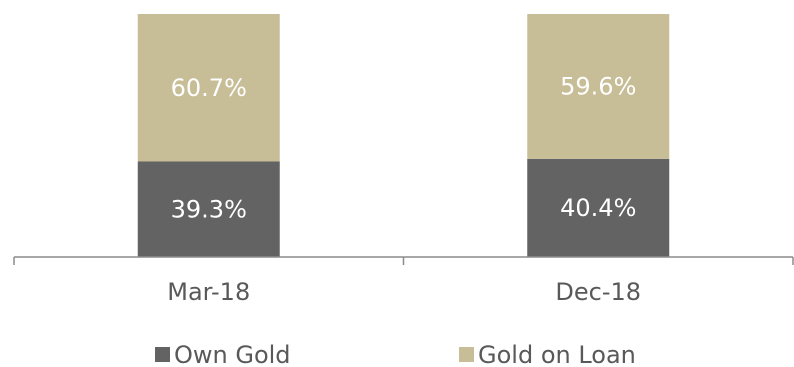 Image resolution: width=794 pixels, height=367 pixels. I want to click on data-label: 39.3%, so click(209, 209).